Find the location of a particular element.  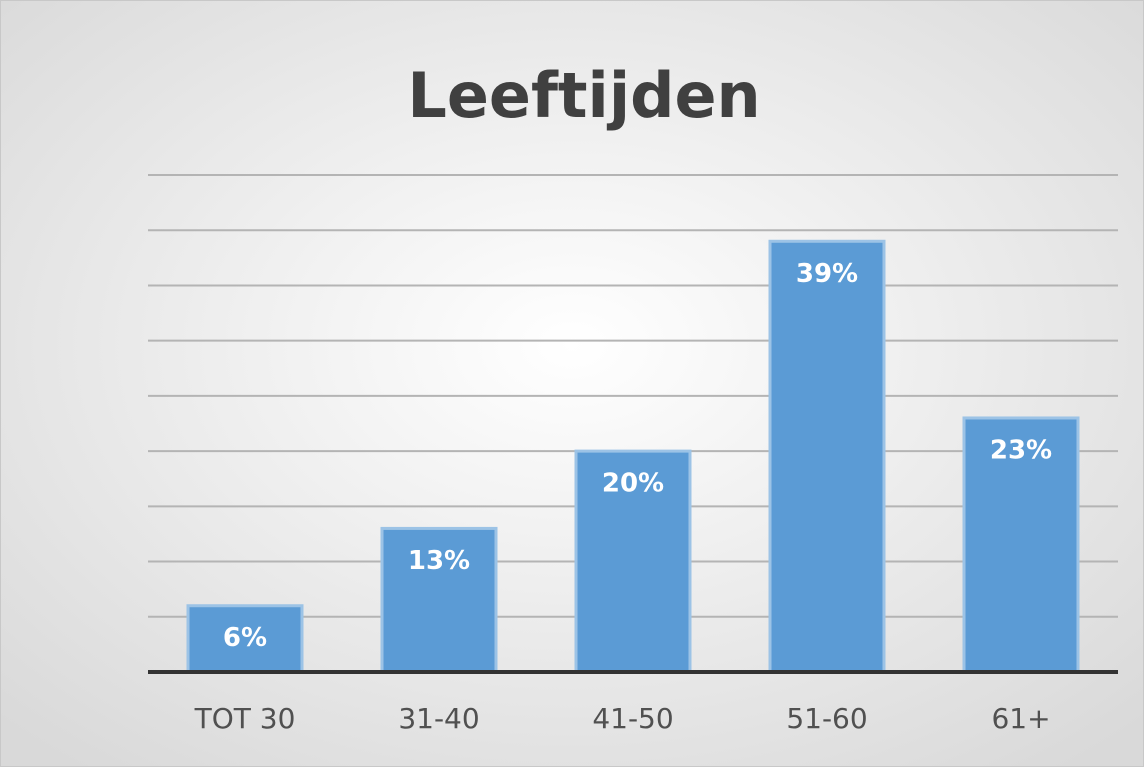

chart-title: Leeftijden is located at coordinates (583, 95).